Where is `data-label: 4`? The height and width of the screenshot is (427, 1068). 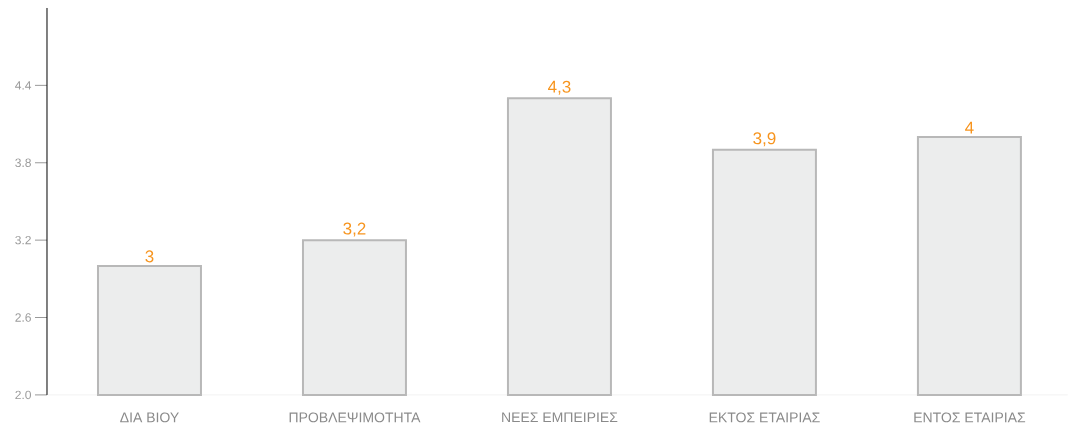 data-label: 4 is located at coordinates (969, 127).